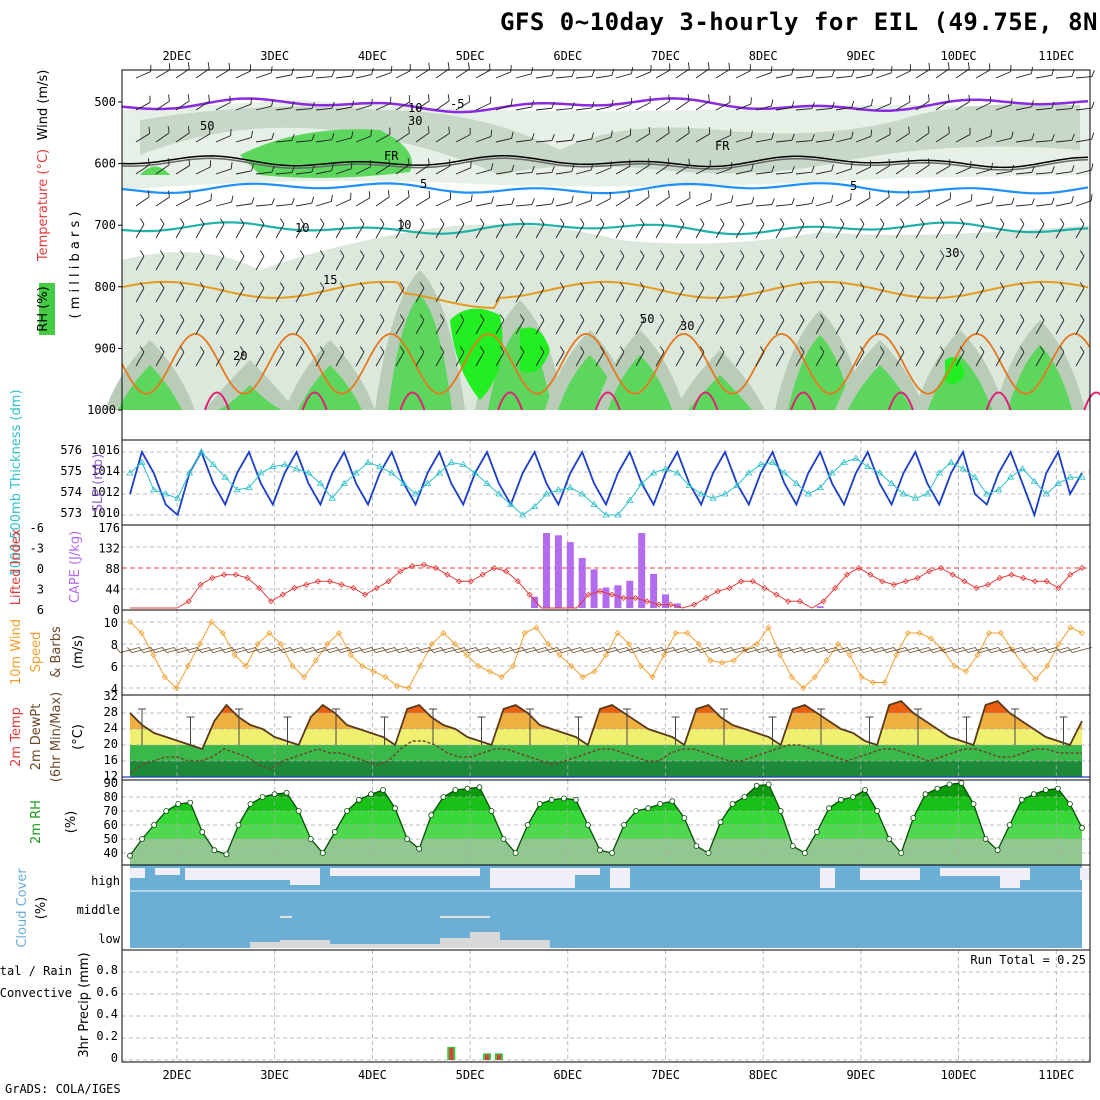 The width and height of the screenshot is (1100, 1100). Describe the element at coordinates (372, 1075) in the screenshot. I see `x-tick-bottom-4DEC: 4DEC` at that location.